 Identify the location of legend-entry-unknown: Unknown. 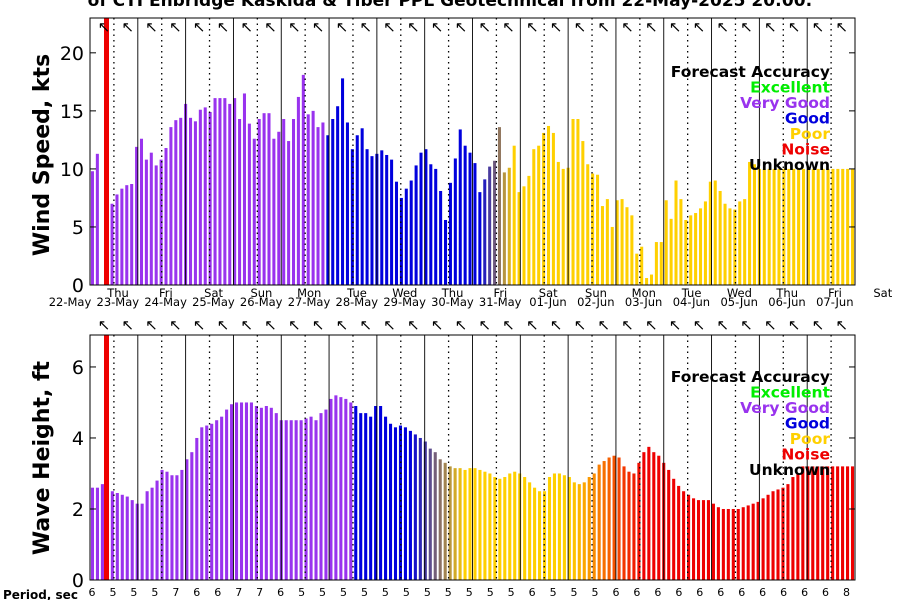
(789, 165).